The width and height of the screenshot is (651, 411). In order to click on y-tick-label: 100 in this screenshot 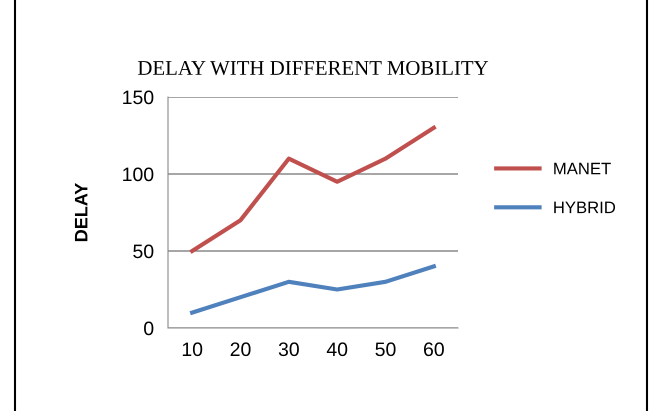, I will do `click(138, 174)`.